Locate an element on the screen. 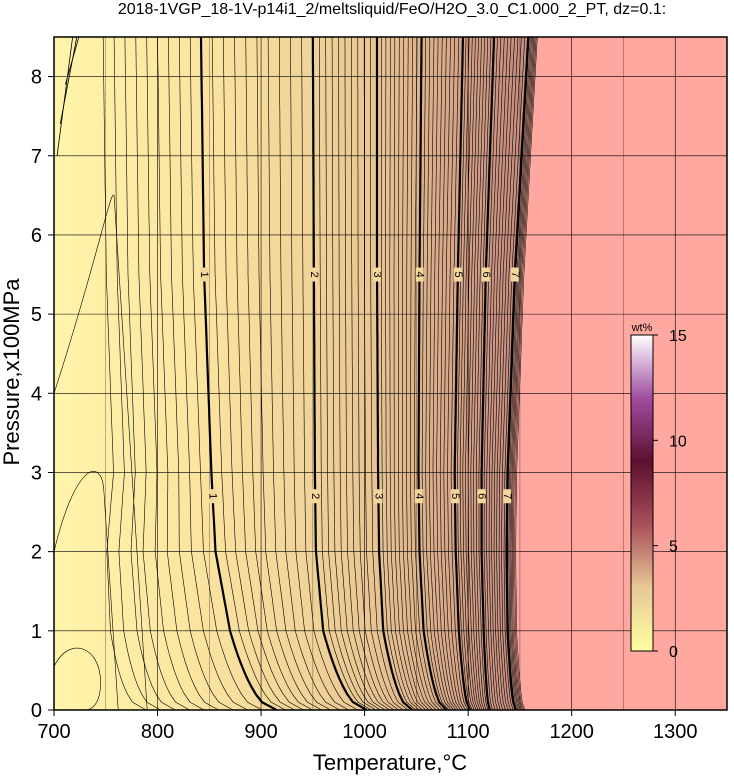 Image resolution: width=734 pixels, height=776 pixels. contour-label: 5 is located at coordinates (458, 274).